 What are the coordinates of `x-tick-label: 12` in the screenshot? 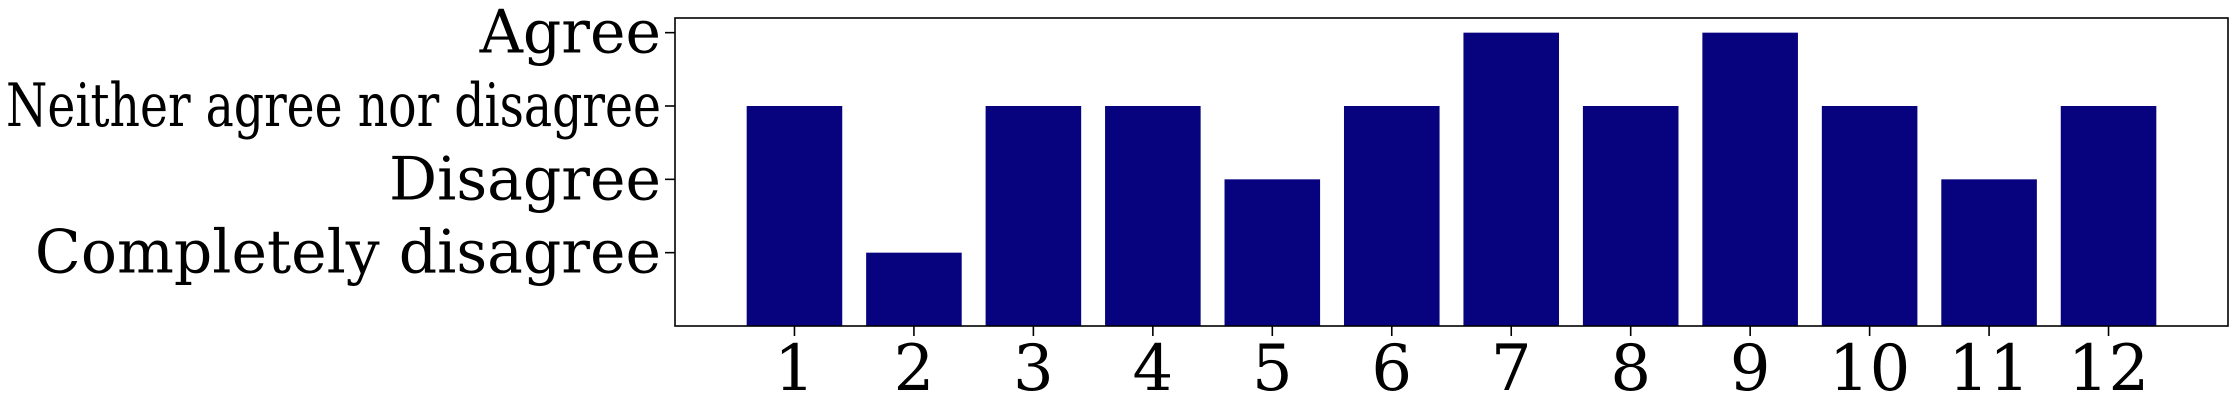 It's located at (2108, 366).